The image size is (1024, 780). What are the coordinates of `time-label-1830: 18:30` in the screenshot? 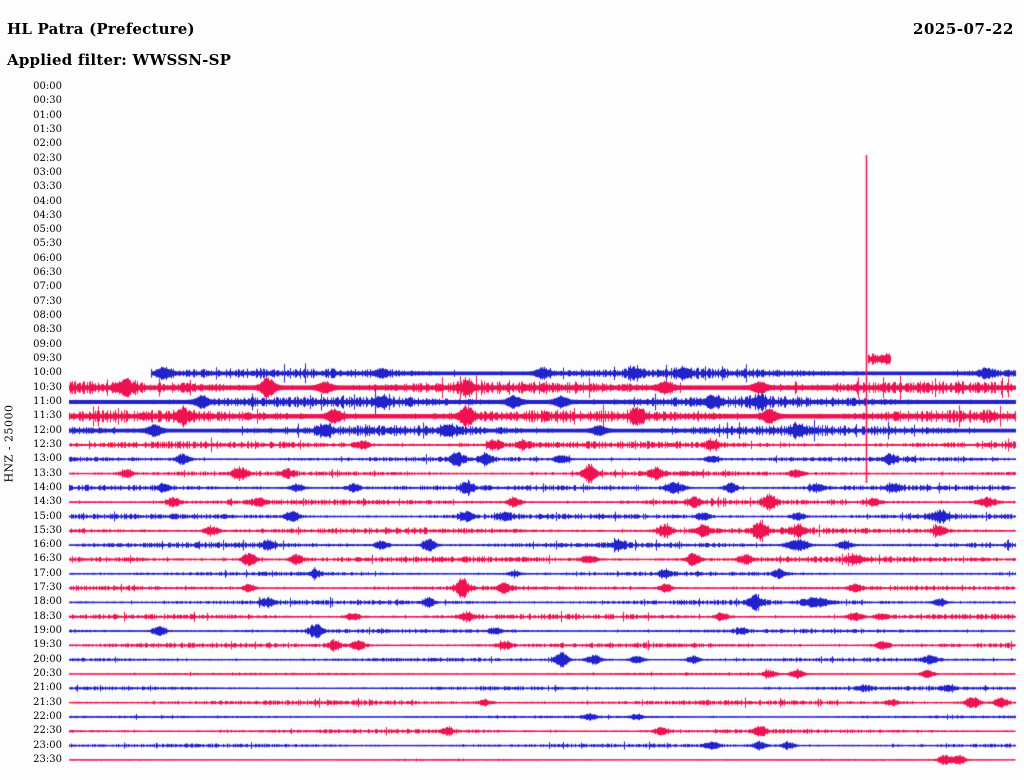 It's located at (47, 616).